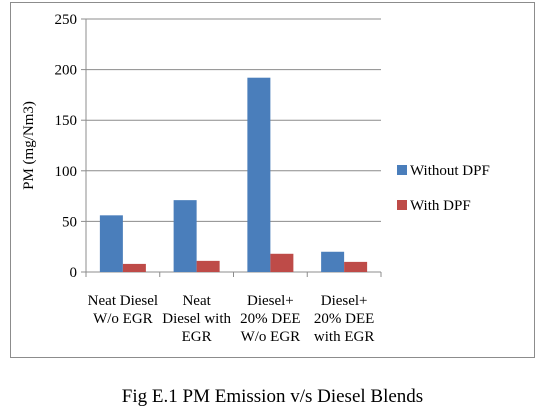 The width and height of the screenshot is (545, 414). What do you see at coordinates (123, 310) in the screenshot?
I see `x-category-label: Neat Diesel W/o EGR` at bounding box center [123, 310].